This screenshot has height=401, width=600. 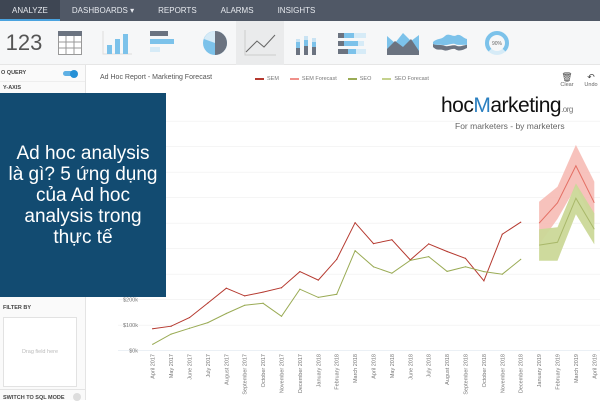 I want to click on gauge-icon: 90%, so click(x=497, y=43).